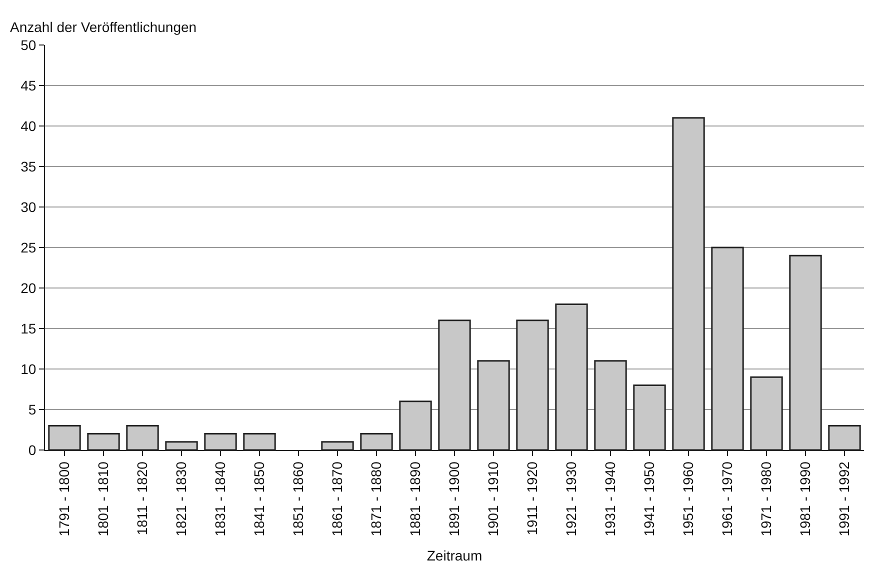 The width and height of the screenshot is (869, 566). I want to click on x-tick-label: 1931 - 1940, so click(610, 498).